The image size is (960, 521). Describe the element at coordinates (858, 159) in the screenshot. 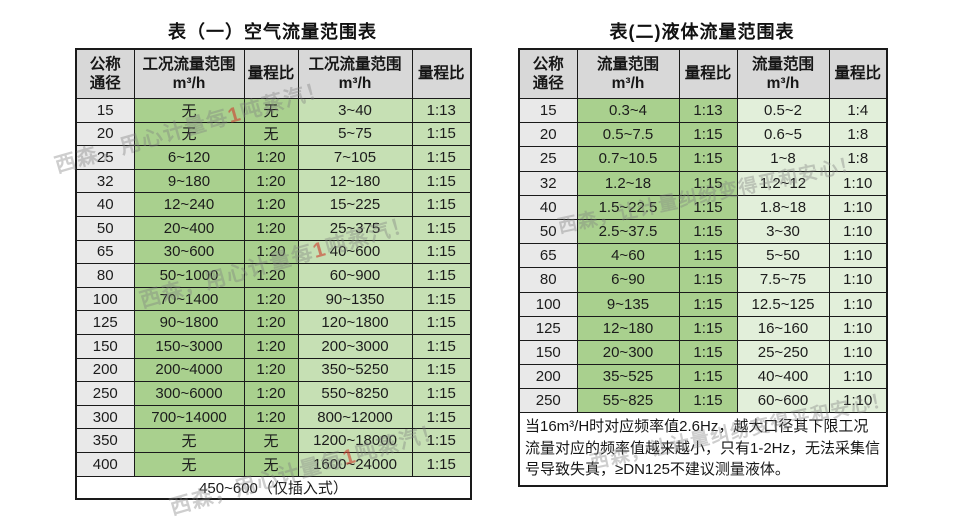

I see `value-cell: 1:8` at that location.